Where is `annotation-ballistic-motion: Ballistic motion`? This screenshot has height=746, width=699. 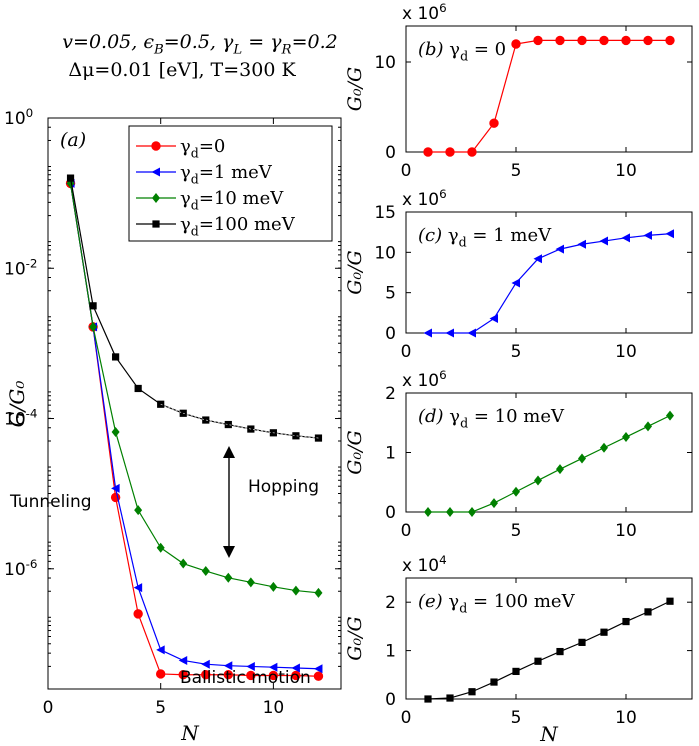
annotation-ballistic-motion: Ballistic motion is located at coordinates (245, 678).